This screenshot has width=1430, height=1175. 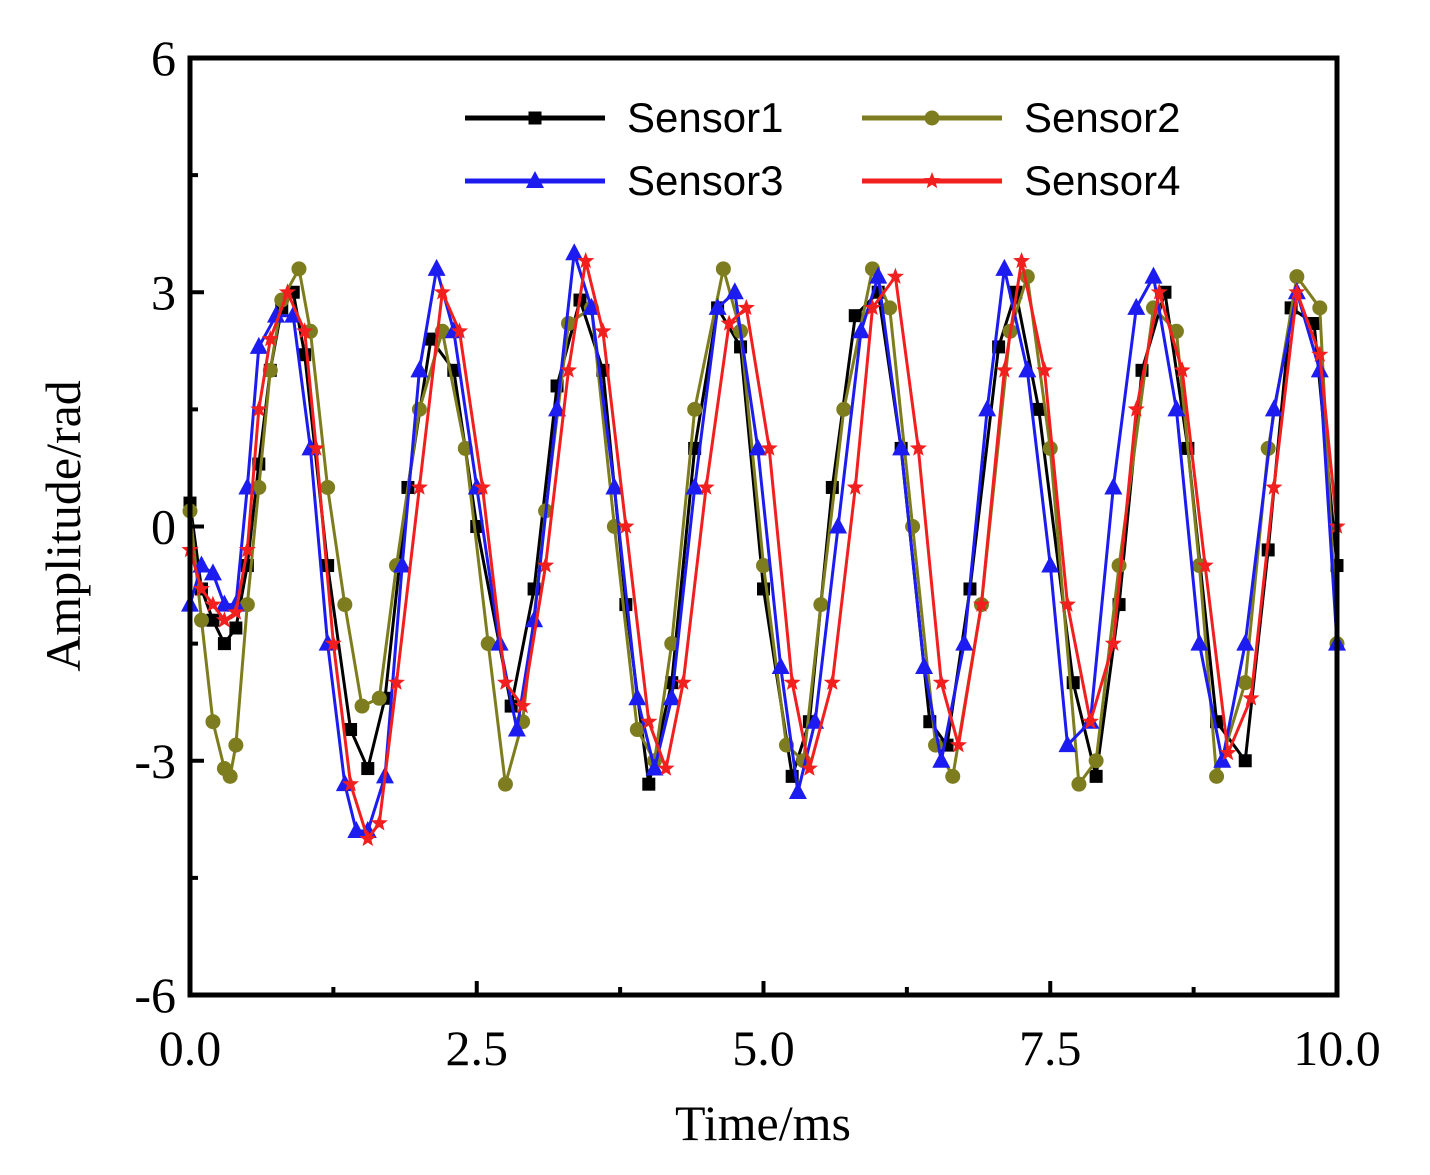 I want to click on x-tick-label: 2.5, so click(x=477, y=1048).